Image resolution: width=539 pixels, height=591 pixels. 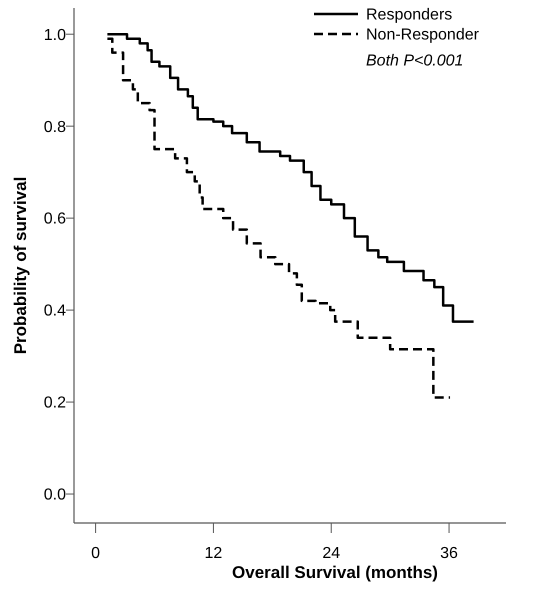 What do you see at coordinates (95, 553) in the screenshot?
I see `x-tick-label: 0` at bounding box center [95, 553].